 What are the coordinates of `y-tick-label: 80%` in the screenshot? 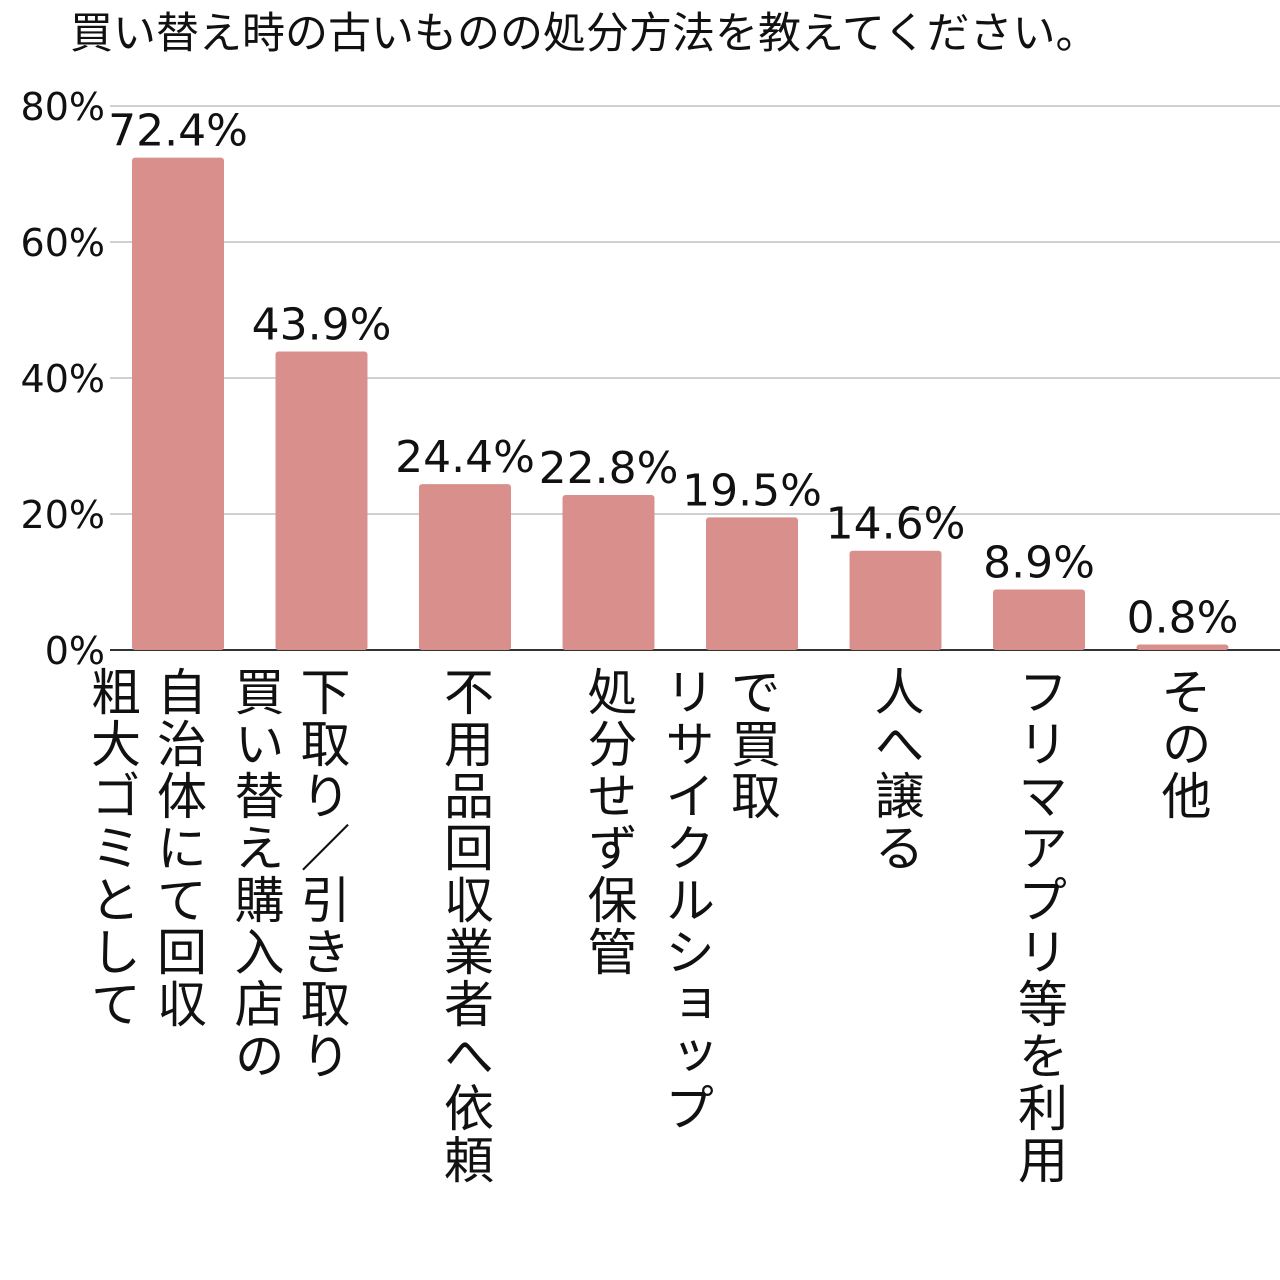 It's located at (63, 107).